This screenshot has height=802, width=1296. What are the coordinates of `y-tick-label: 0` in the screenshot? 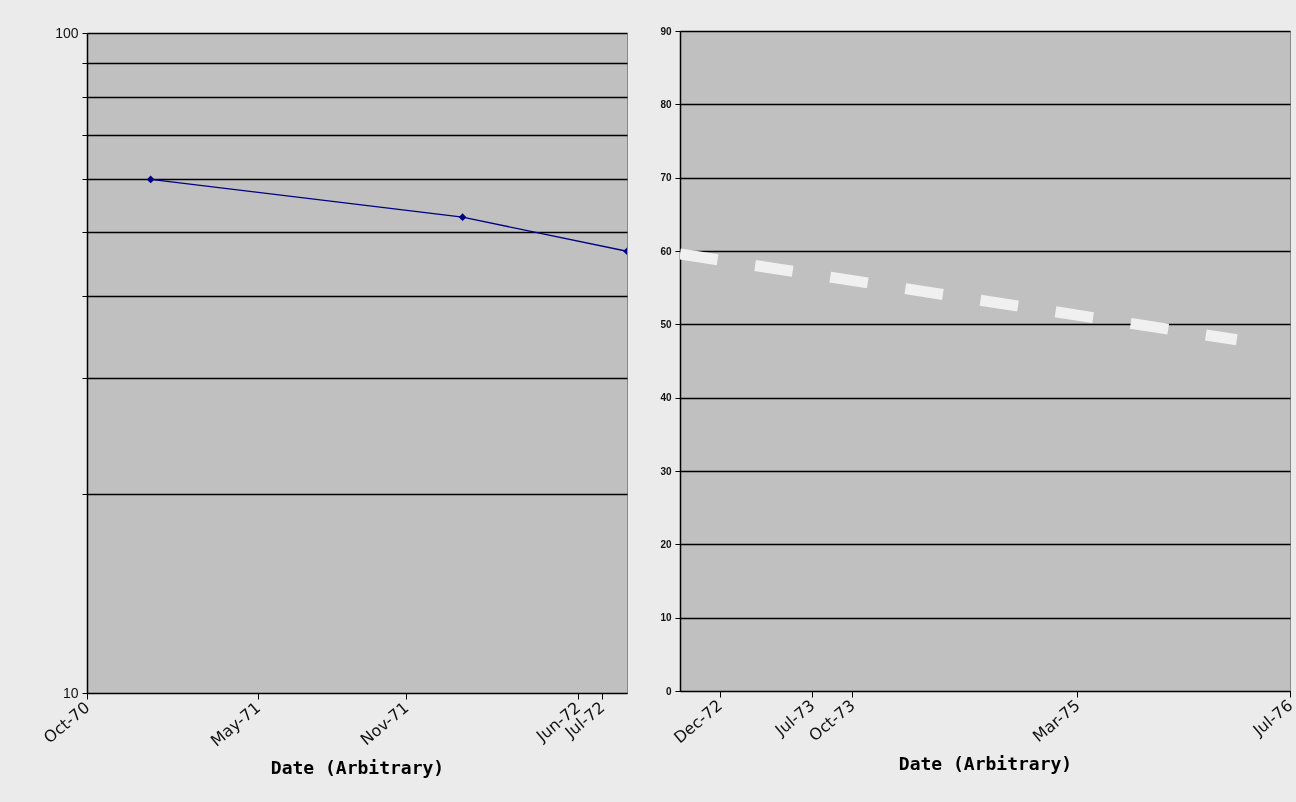 It's located at (668, 691).